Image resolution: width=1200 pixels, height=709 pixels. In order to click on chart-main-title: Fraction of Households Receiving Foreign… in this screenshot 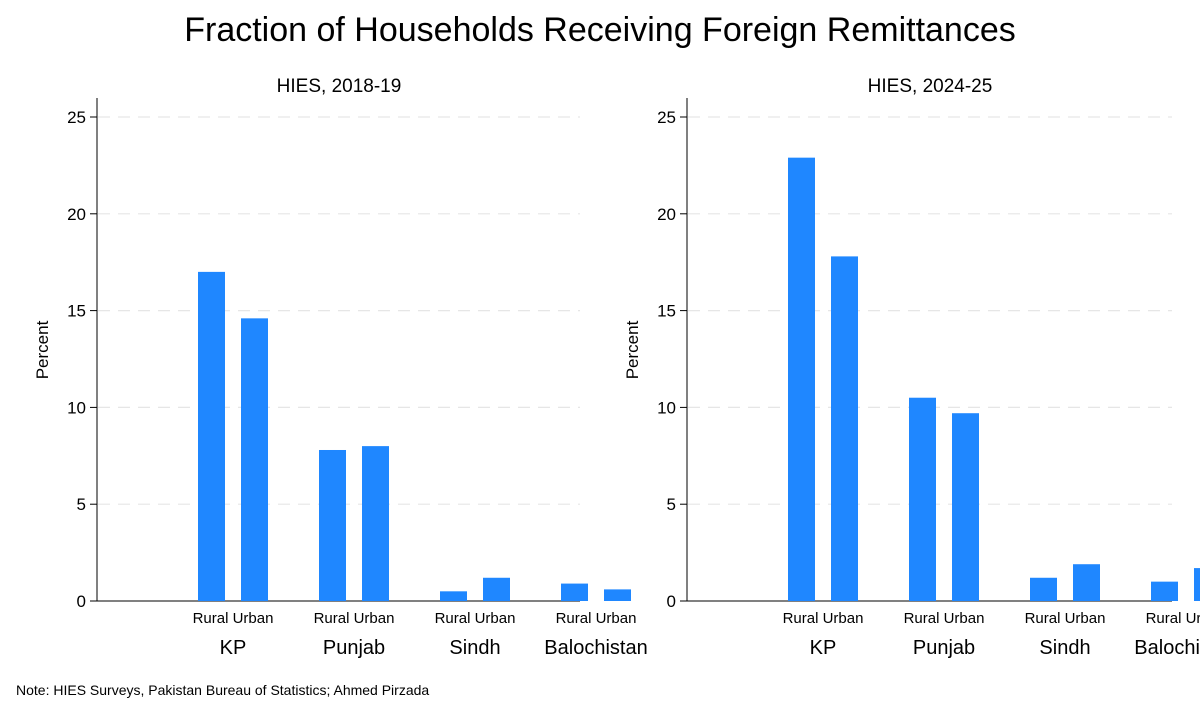, I will do `click(600, 30)`.